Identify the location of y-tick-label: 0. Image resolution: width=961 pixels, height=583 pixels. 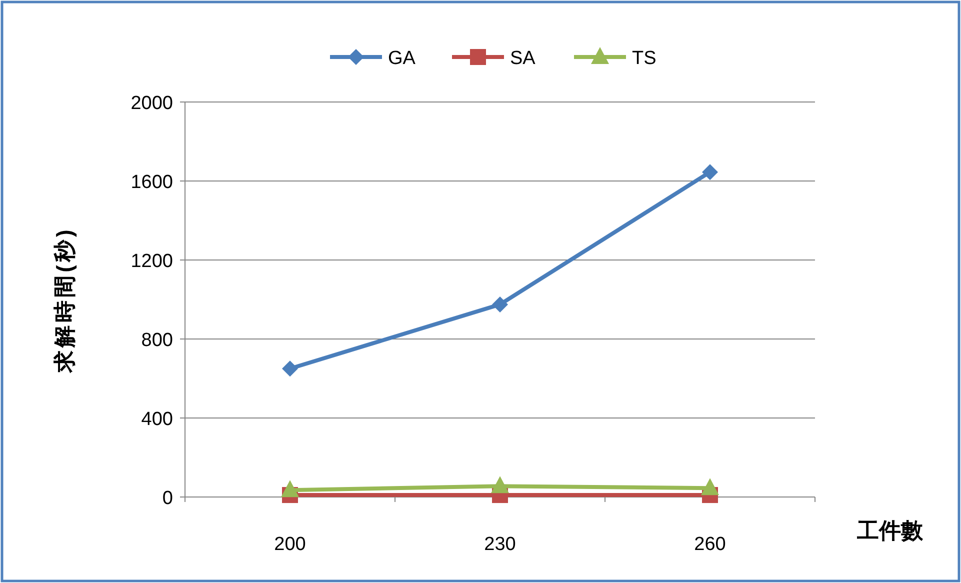
(167, 498).